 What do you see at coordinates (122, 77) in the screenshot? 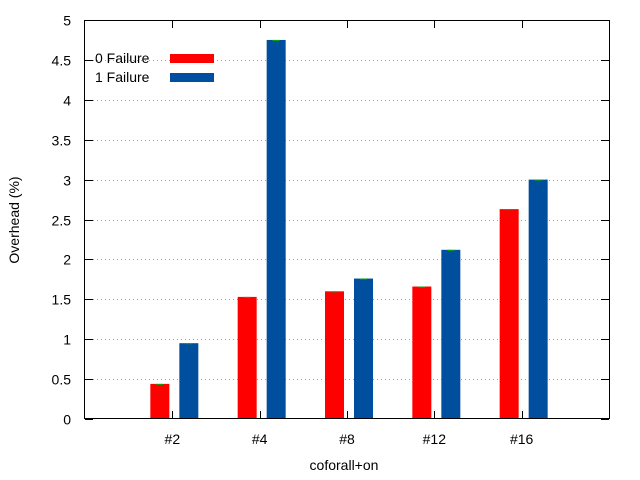
I see `legend-label: 1 Failure` at bounding box center [122, 77].